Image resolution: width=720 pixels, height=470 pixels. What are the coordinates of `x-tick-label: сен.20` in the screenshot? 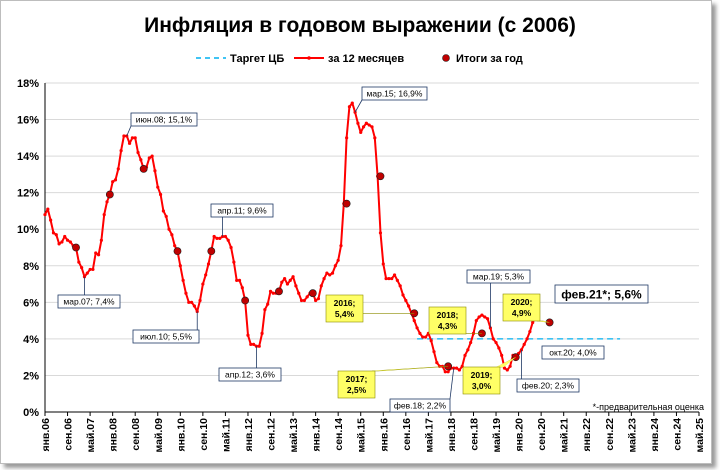 It's located at (542, 434).